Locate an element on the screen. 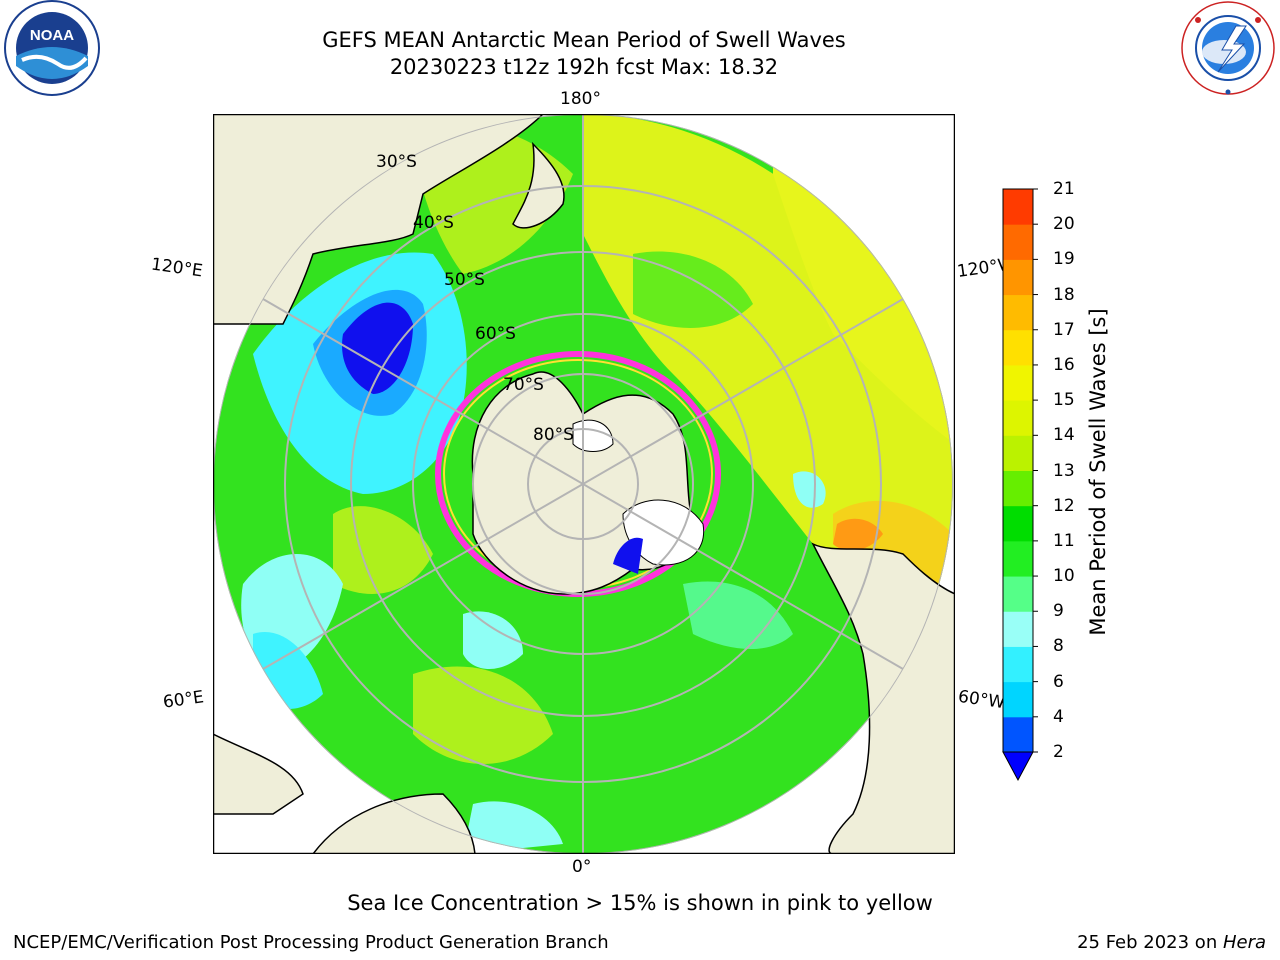 The width and height of the screenshot is (1280, 960). footer-date: 25 Feb 2023 on Hera is located at coordinates (1171, 942).